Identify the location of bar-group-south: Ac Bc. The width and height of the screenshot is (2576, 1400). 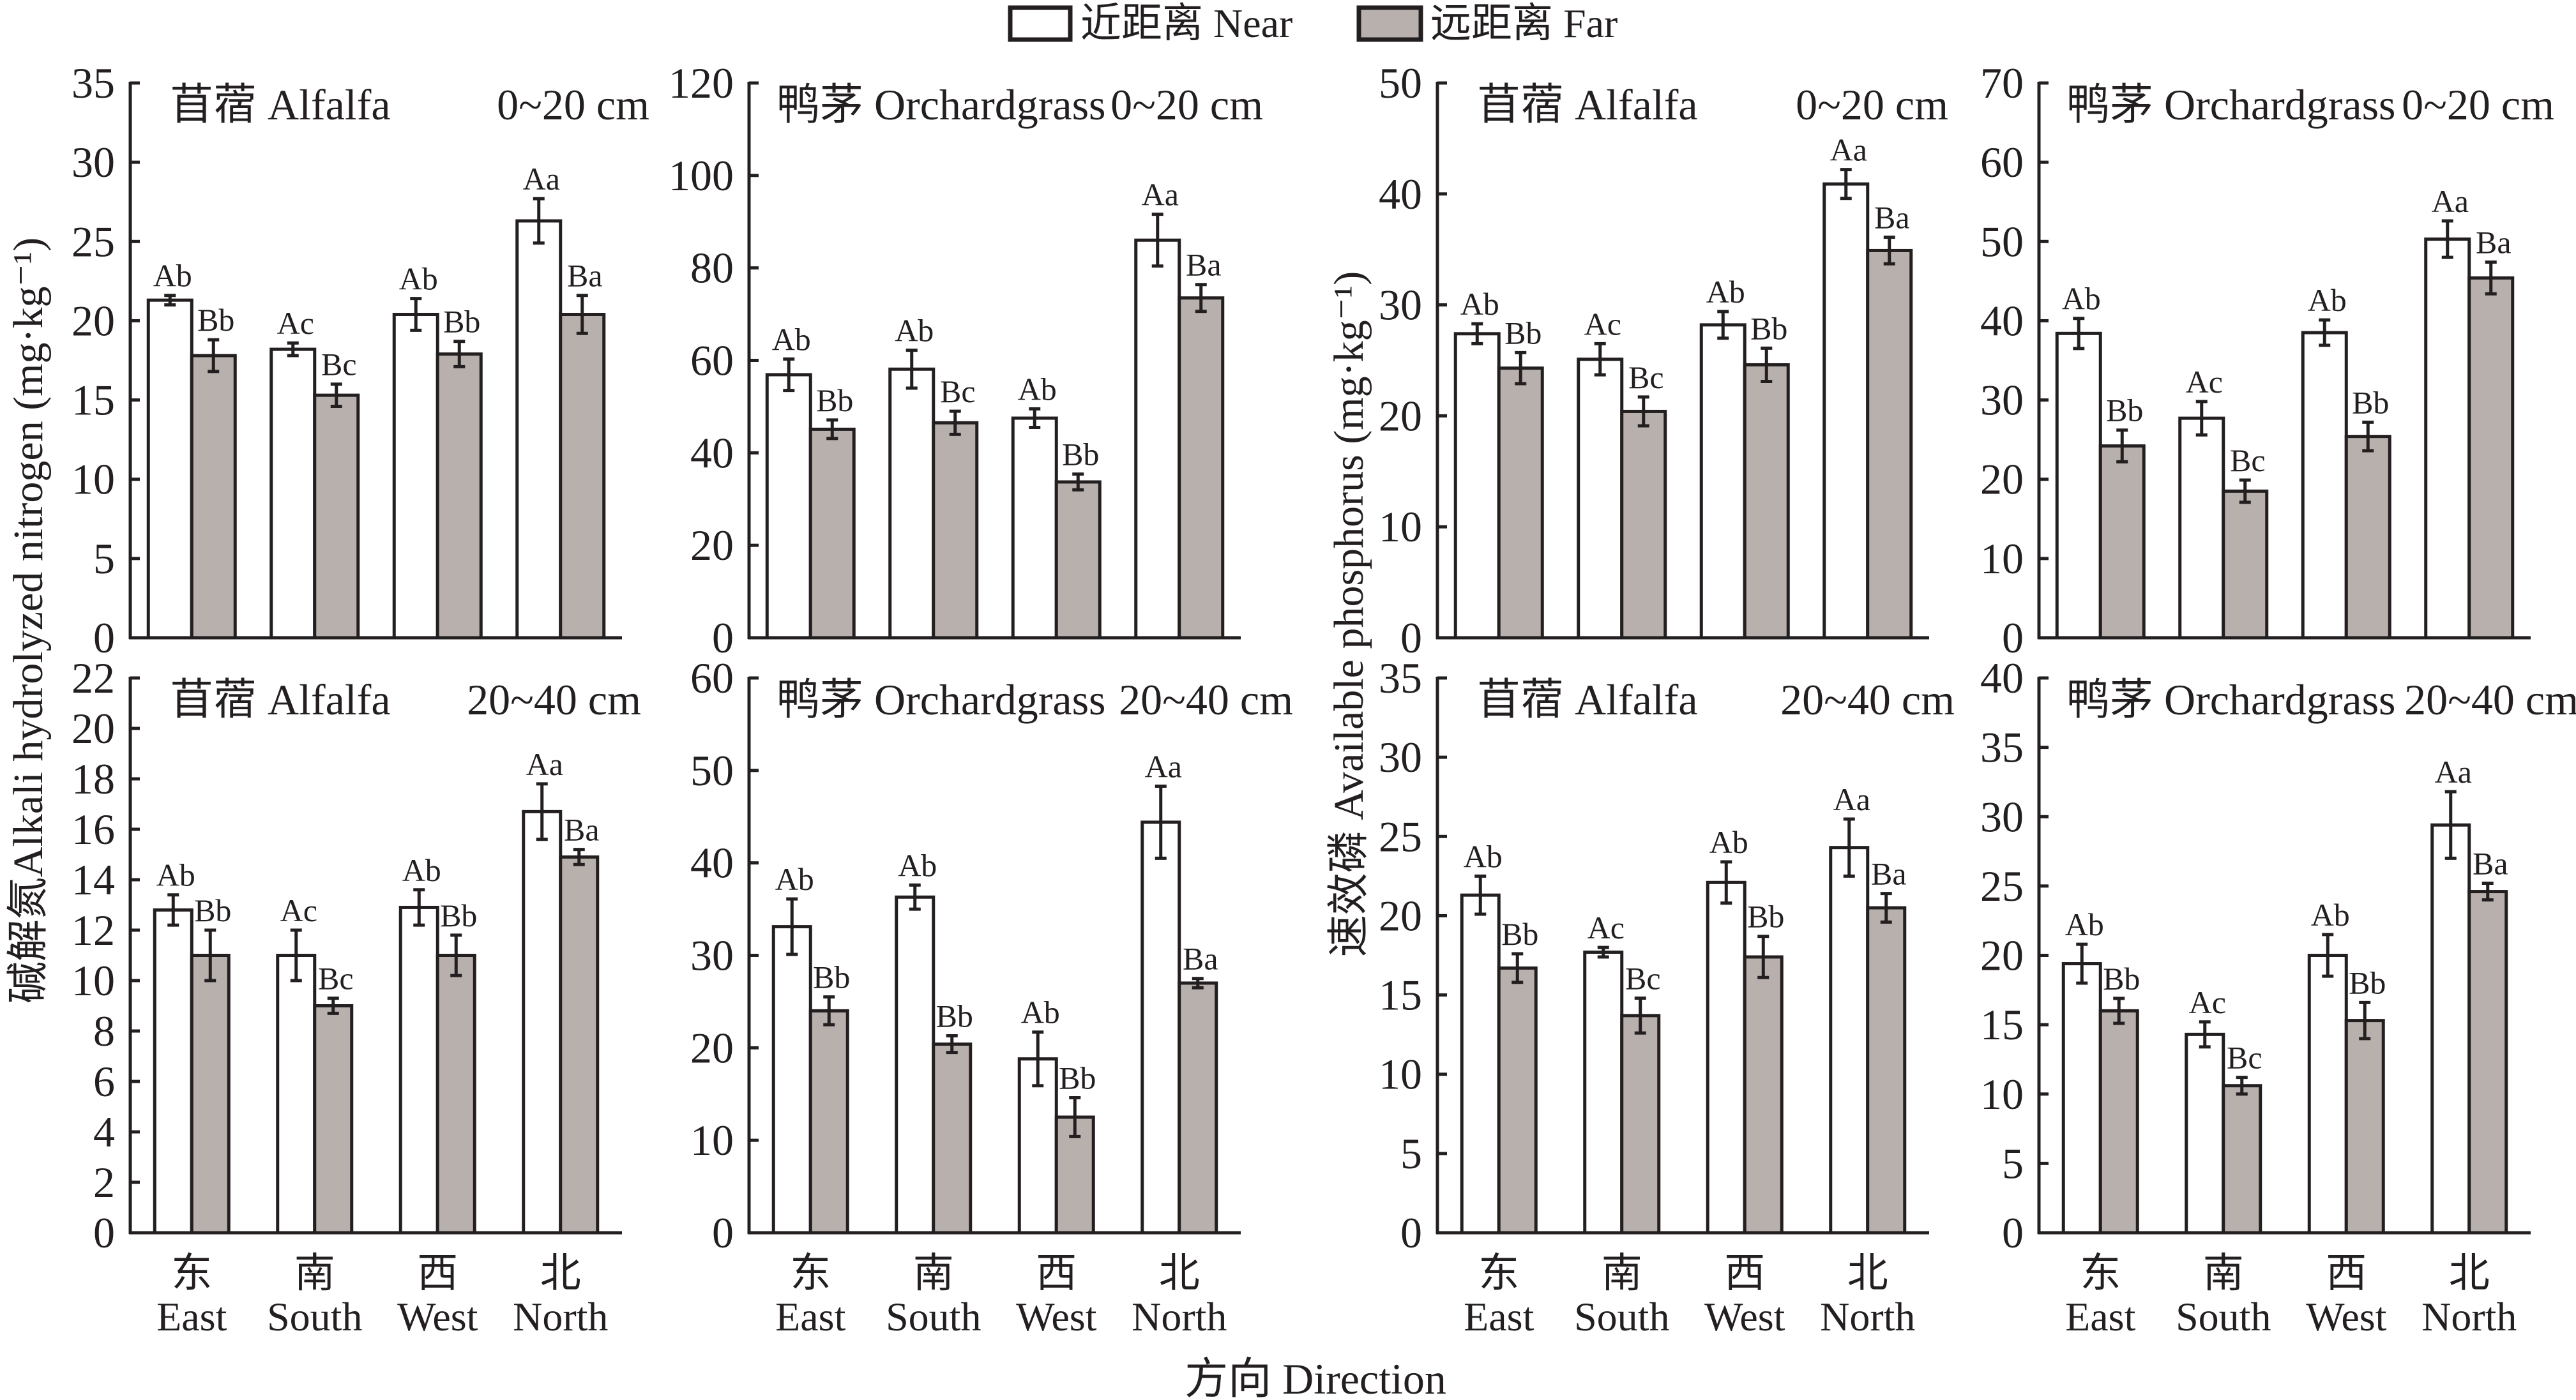
(2224, 502).